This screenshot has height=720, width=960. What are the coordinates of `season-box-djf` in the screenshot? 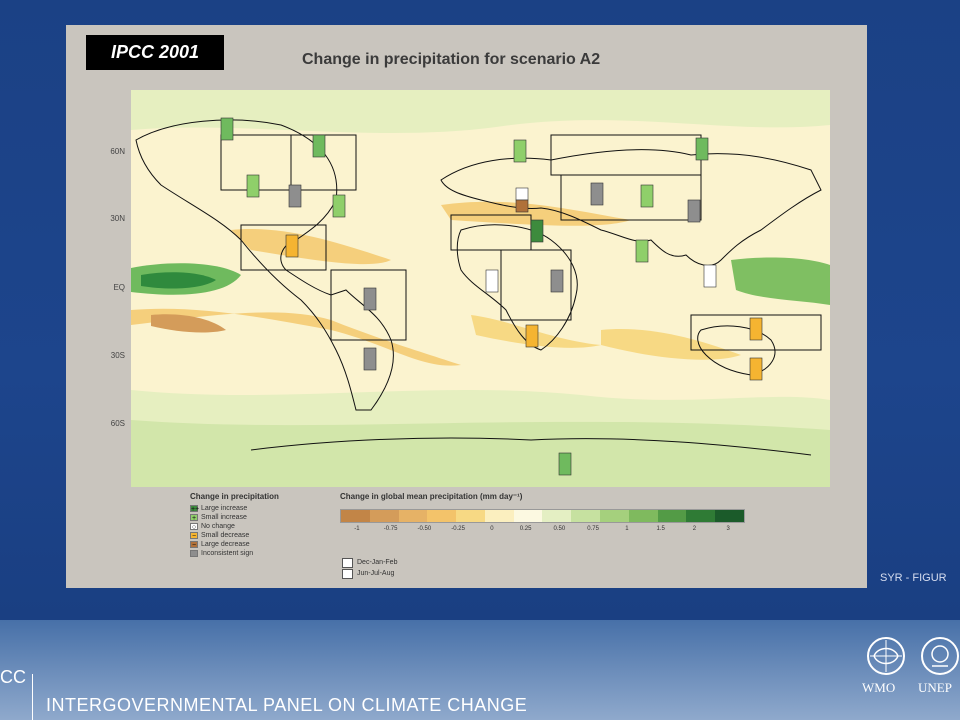 It's located at (347, 562).